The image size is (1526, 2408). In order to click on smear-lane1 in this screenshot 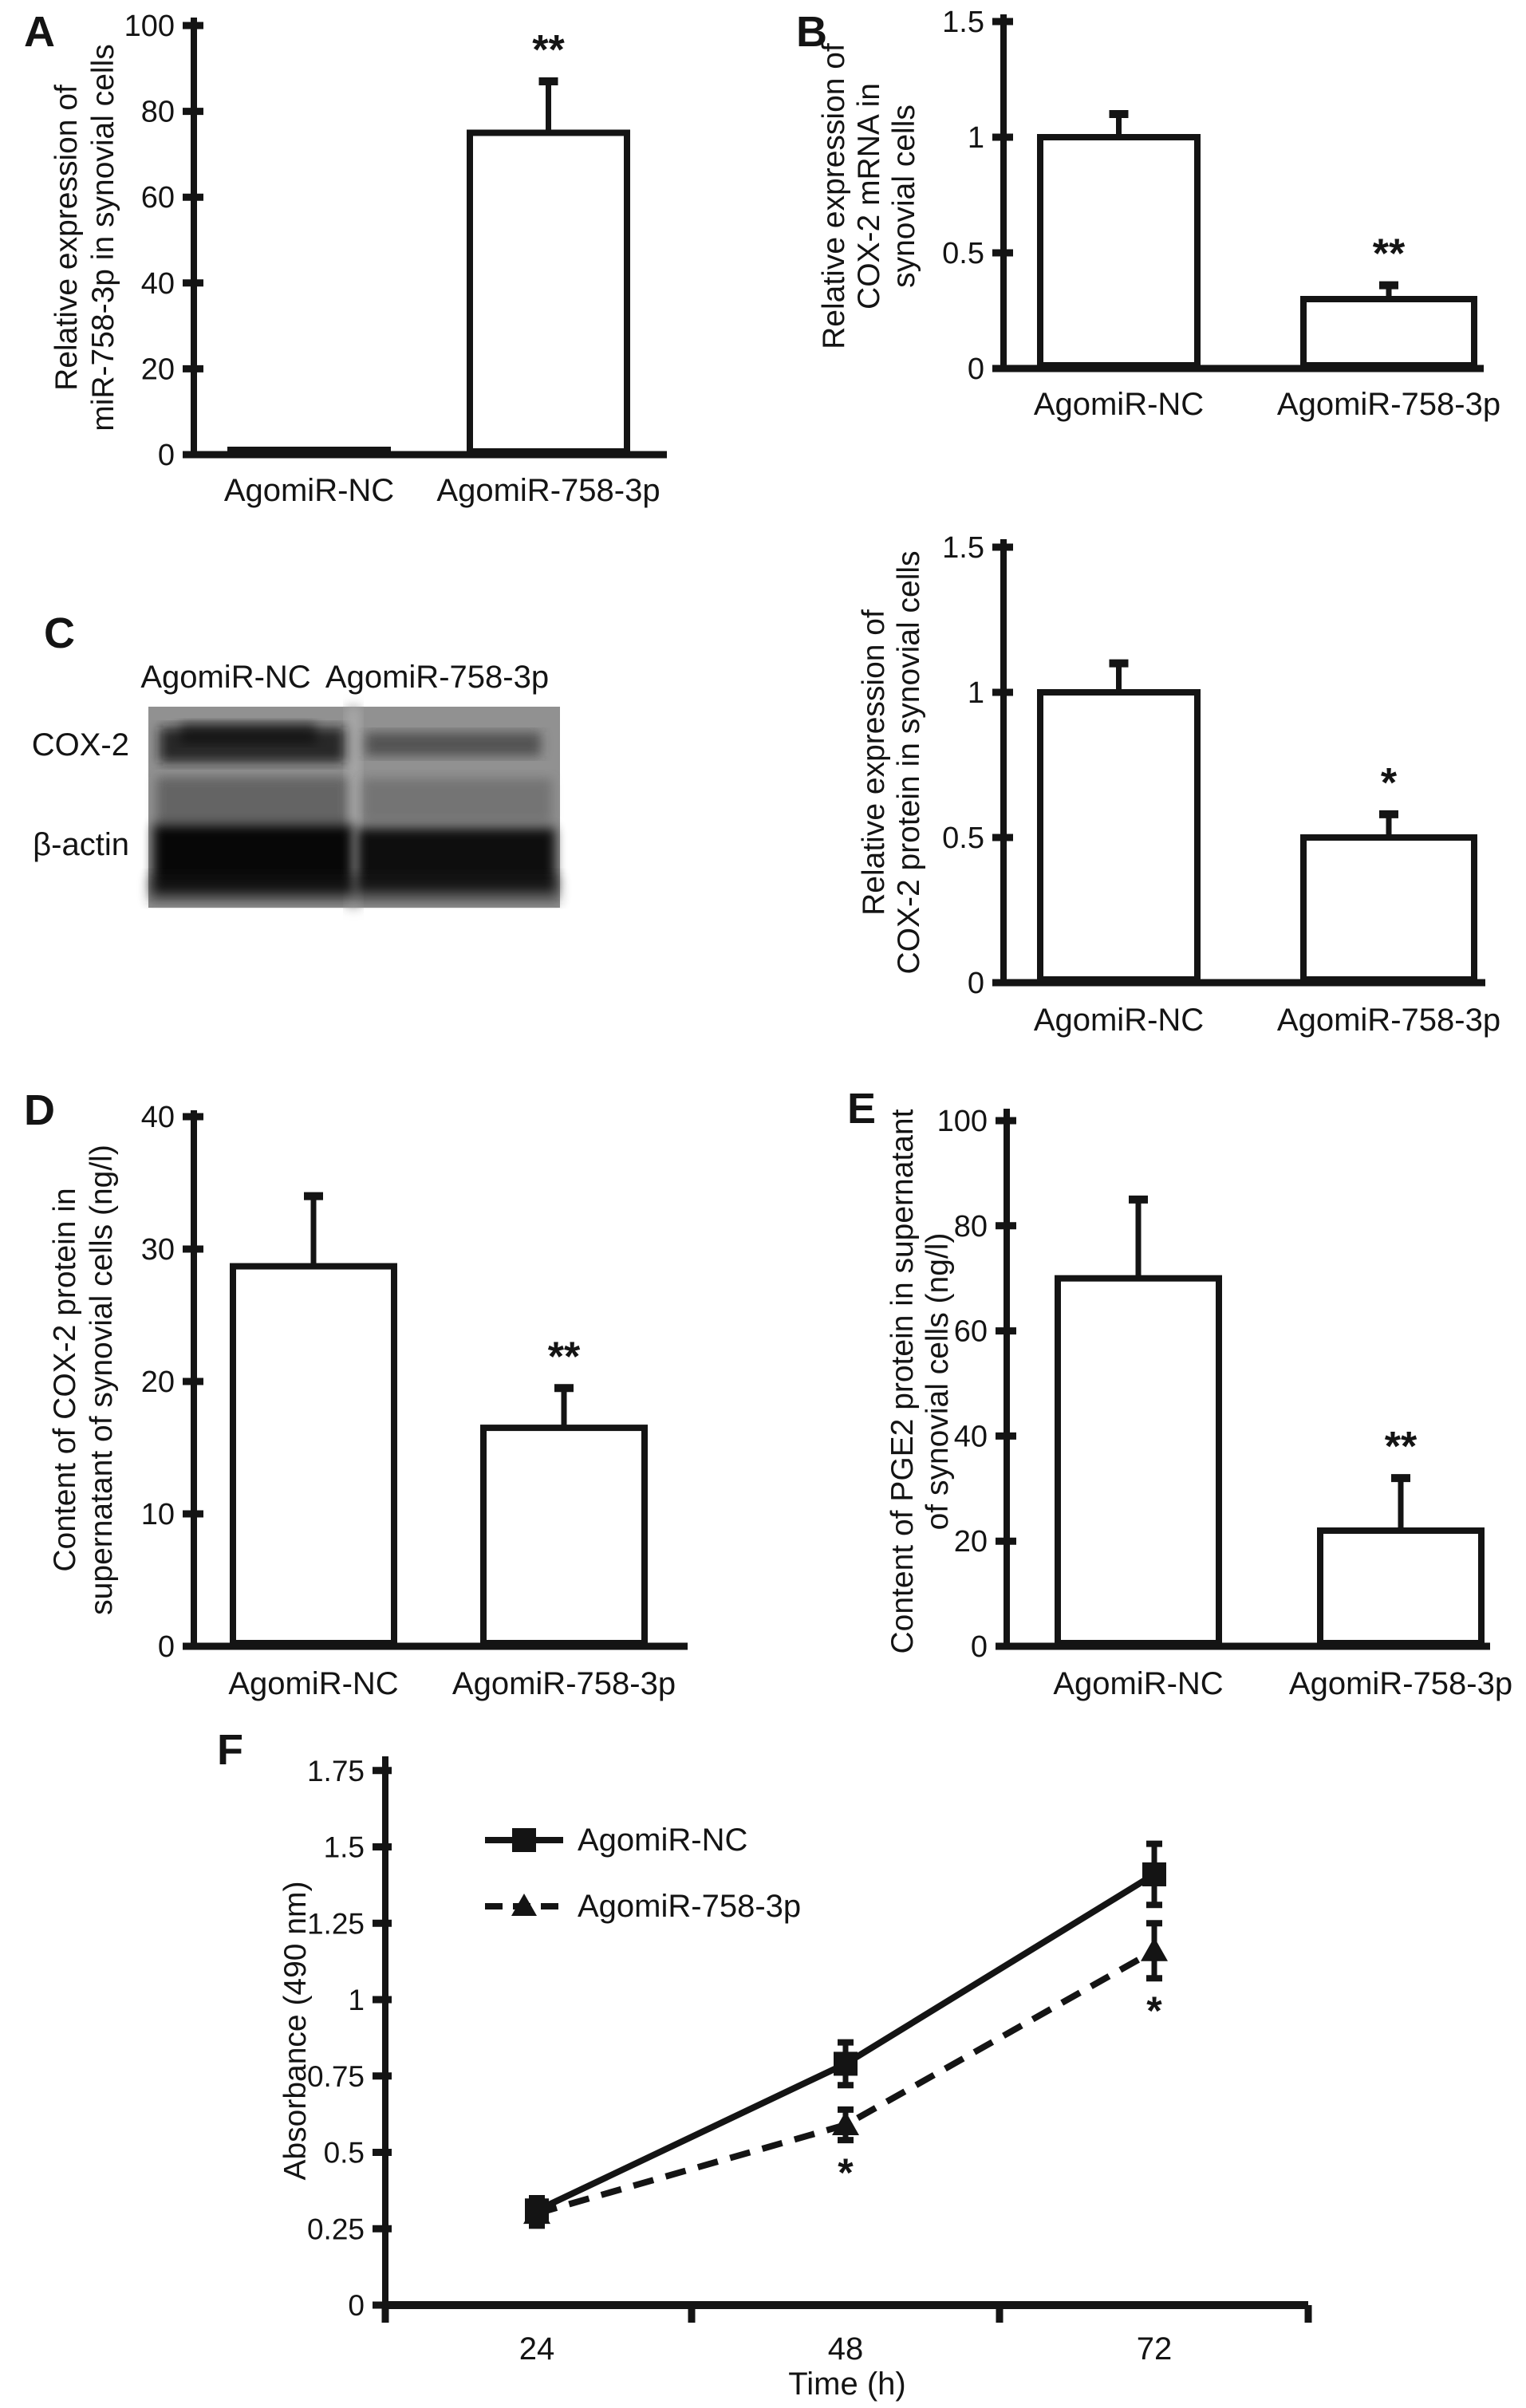, I will do `click(252, 801)`.